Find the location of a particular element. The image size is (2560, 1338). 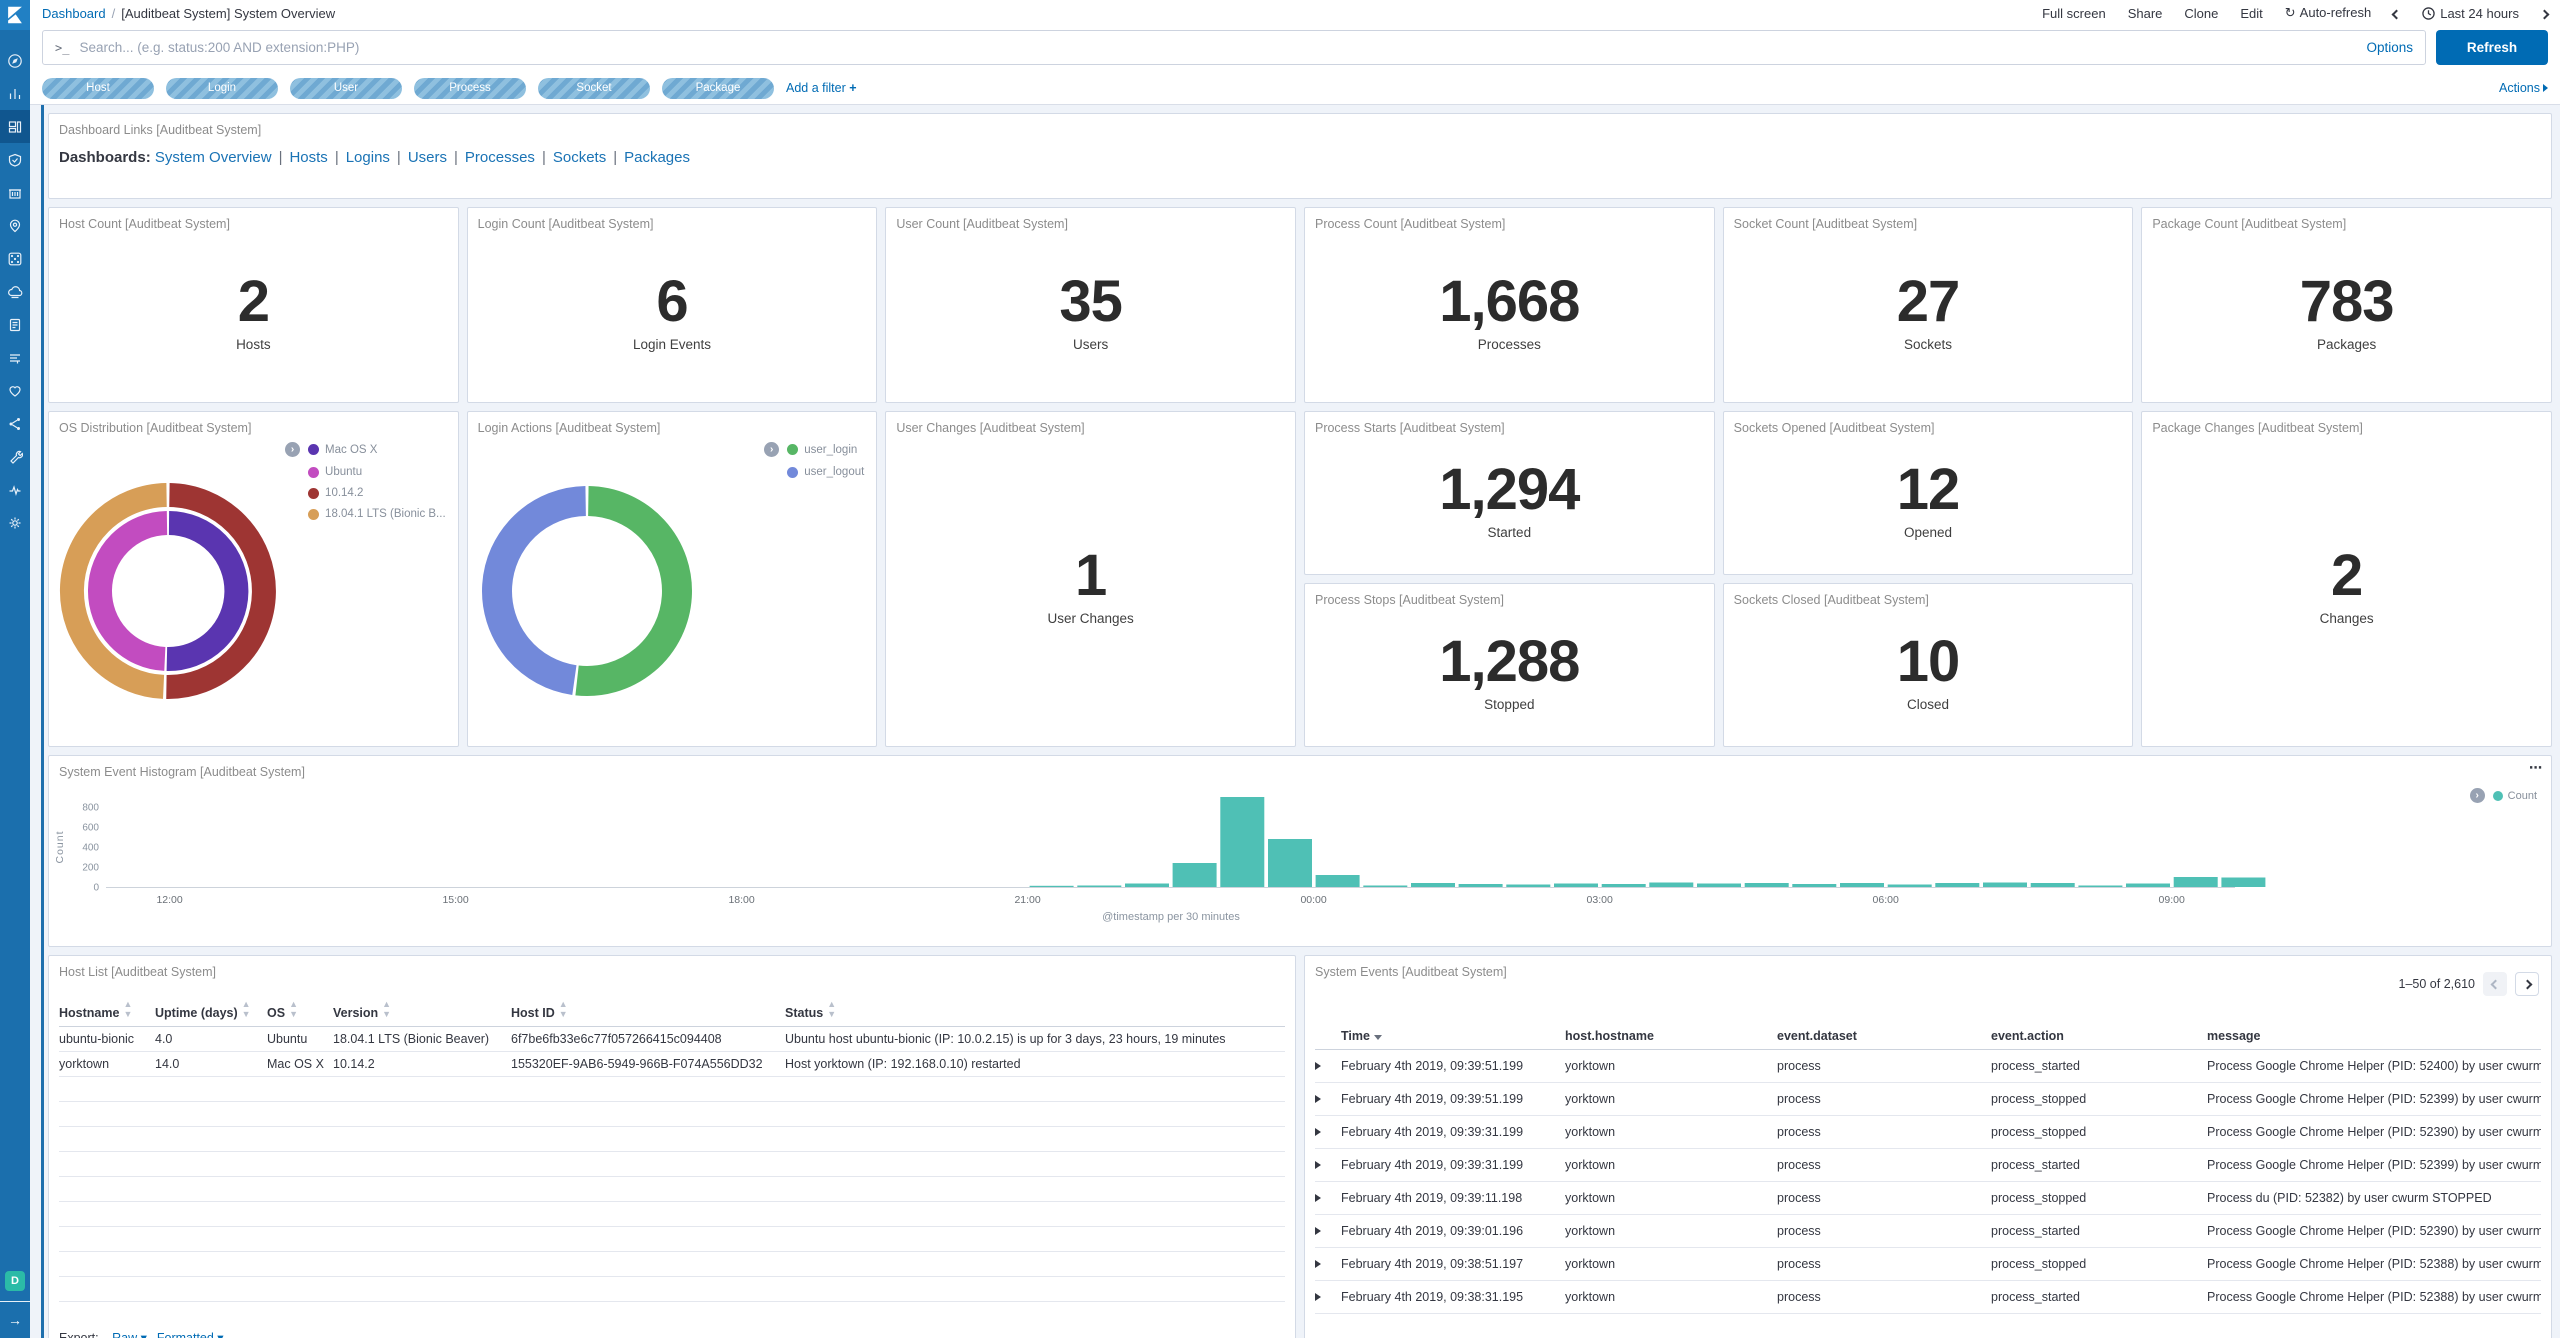

host-col-host-id: Host ID▲ ▼ is located at coordinates (648, 1010).